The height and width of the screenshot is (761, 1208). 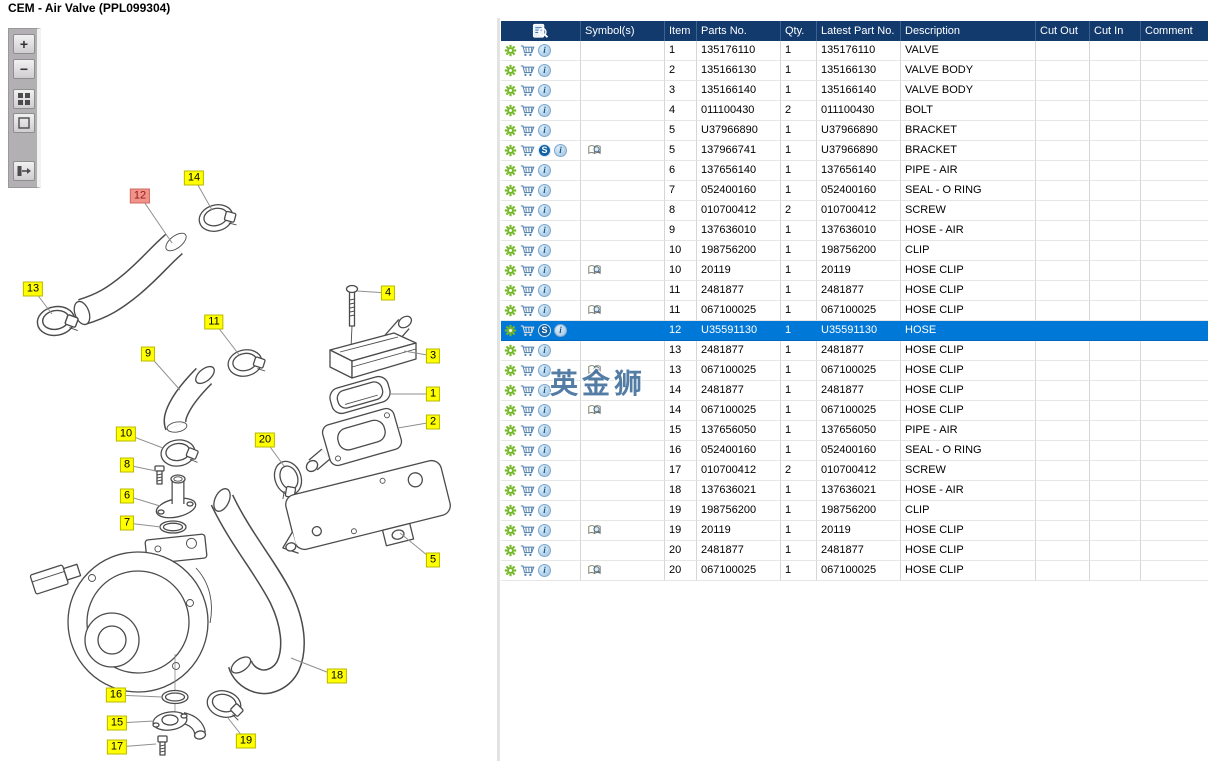 What do you see at coordinates (854, 531) in the screenshot?
I see `table-row: i 19 20119 1 20119 HOSE CLIP` at bounding box center [854, 531].